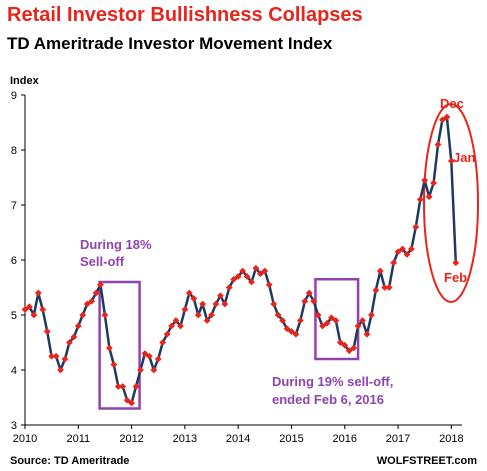 The image size is (487, 471). What do you see at coordinates (102, 261) in the screenshot?
I see `sell-off-label-2011: Sell-off` at bounding box center [102, 261].